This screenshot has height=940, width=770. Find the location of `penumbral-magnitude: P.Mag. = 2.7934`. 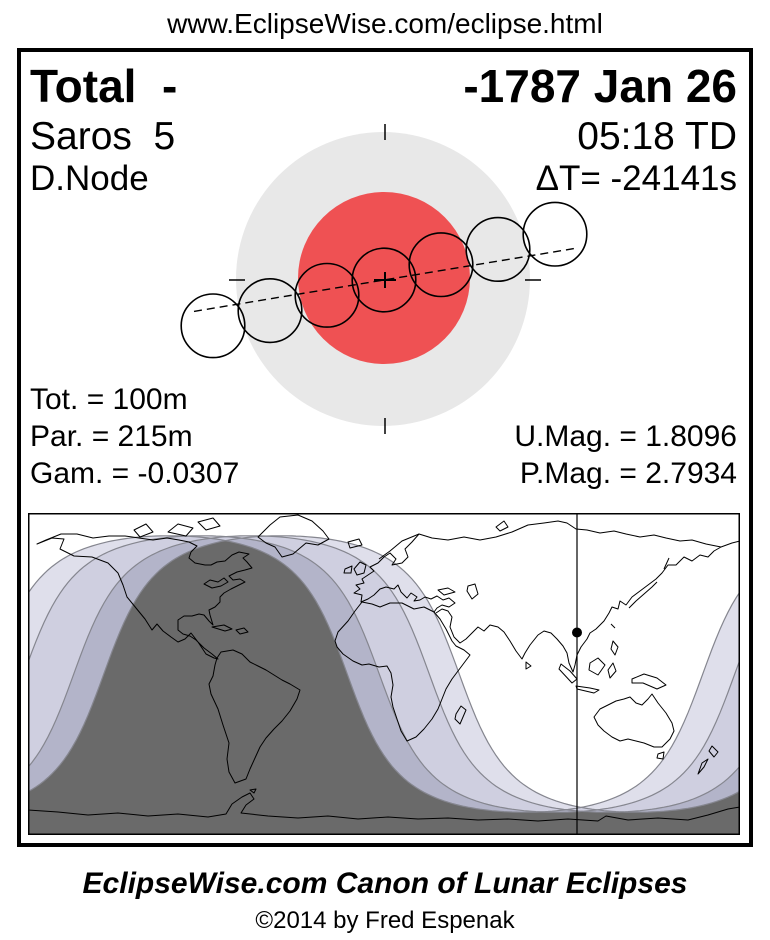

penumbral-magnitude: P.Mag. = 2.7934 is located at coordinates (628, 473).